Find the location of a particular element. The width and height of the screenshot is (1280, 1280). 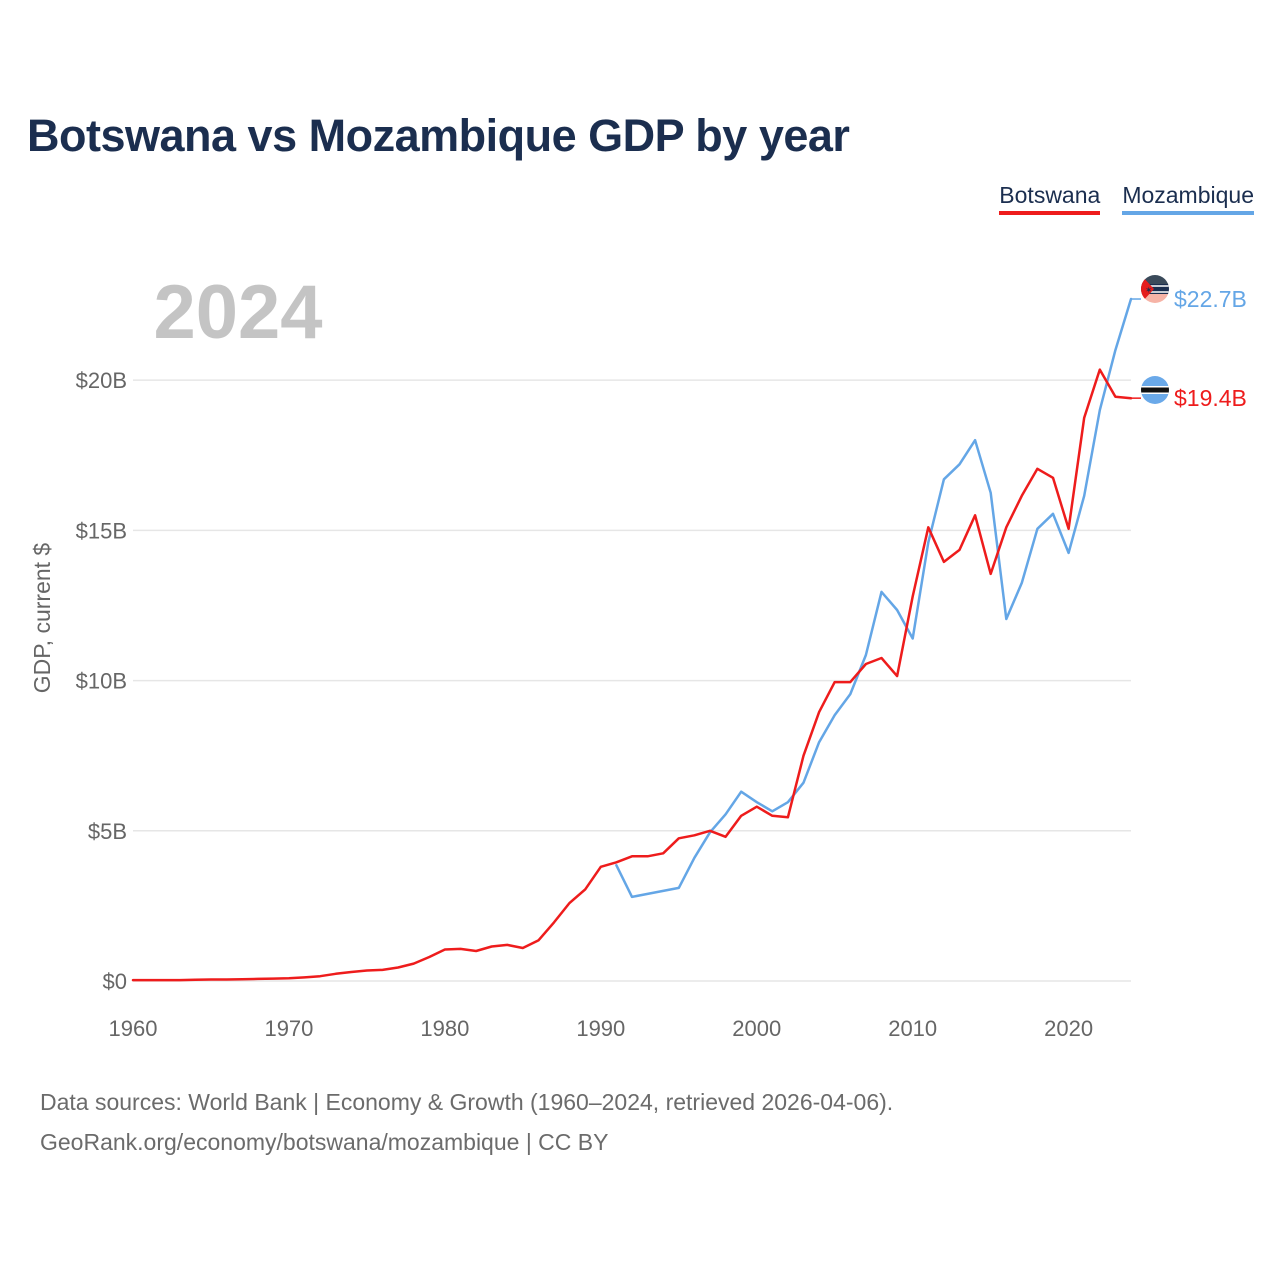

x-tick-label: 2010 is located at coordinates (912, 1028).